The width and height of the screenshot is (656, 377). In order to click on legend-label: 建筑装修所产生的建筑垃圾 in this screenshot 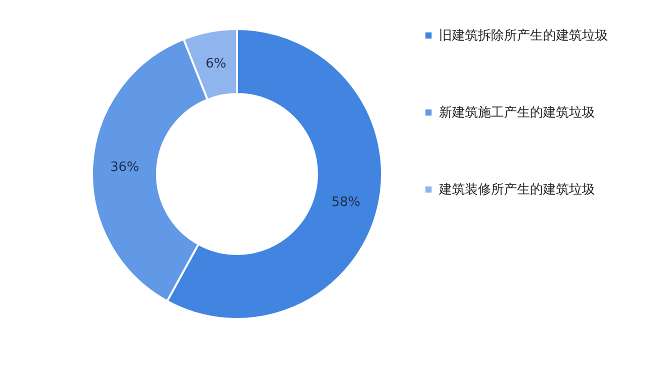, I will do `click(516, 190)`.